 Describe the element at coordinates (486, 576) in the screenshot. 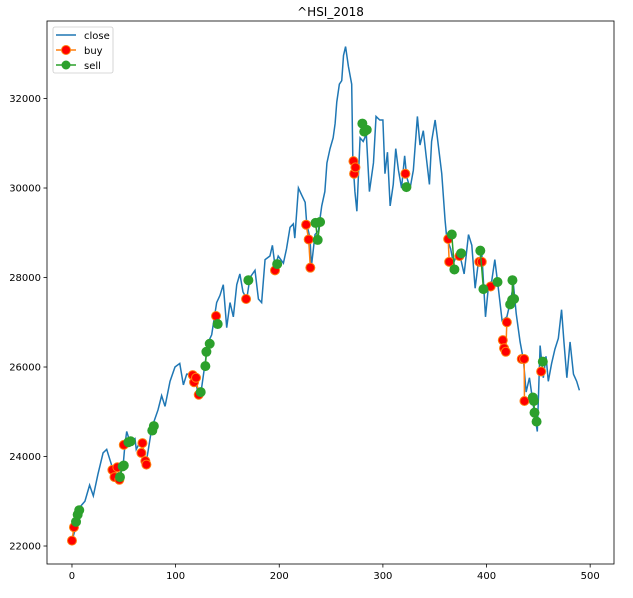

I see `x-tick-label: 400` at that location.